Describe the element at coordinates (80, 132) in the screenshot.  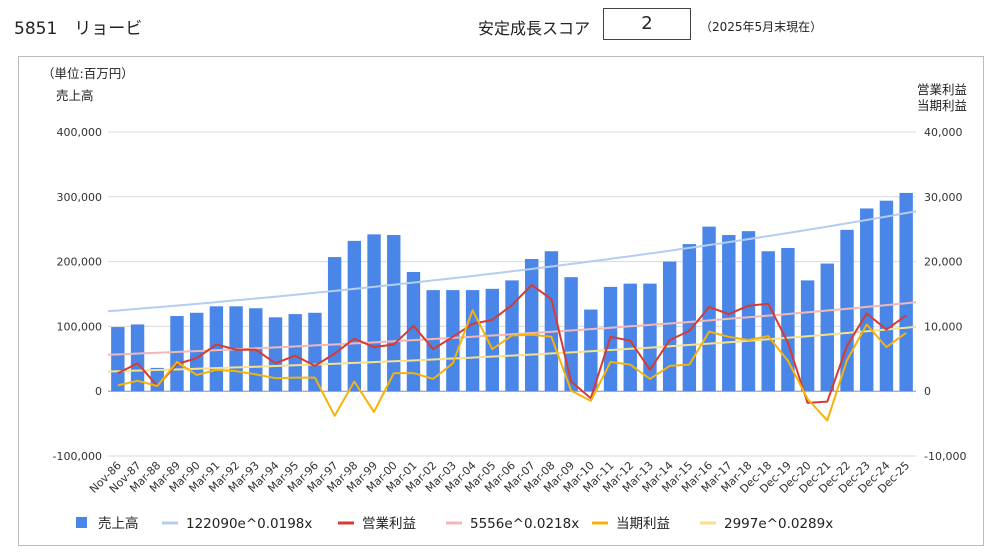
I see `left-tick-label: 400,000` at that location.